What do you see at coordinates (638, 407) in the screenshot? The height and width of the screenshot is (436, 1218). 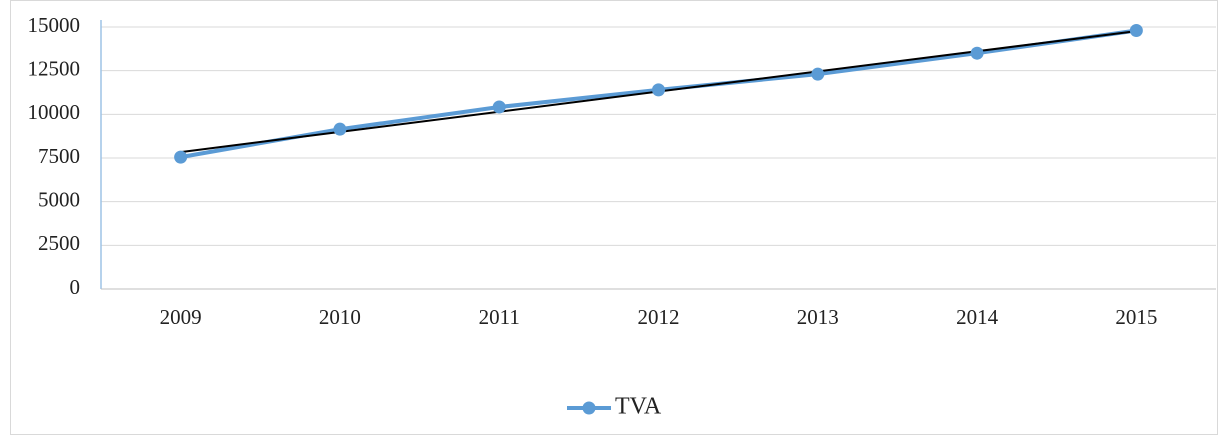 I see `legend-label: TVA` at bounding box center [638, 407].